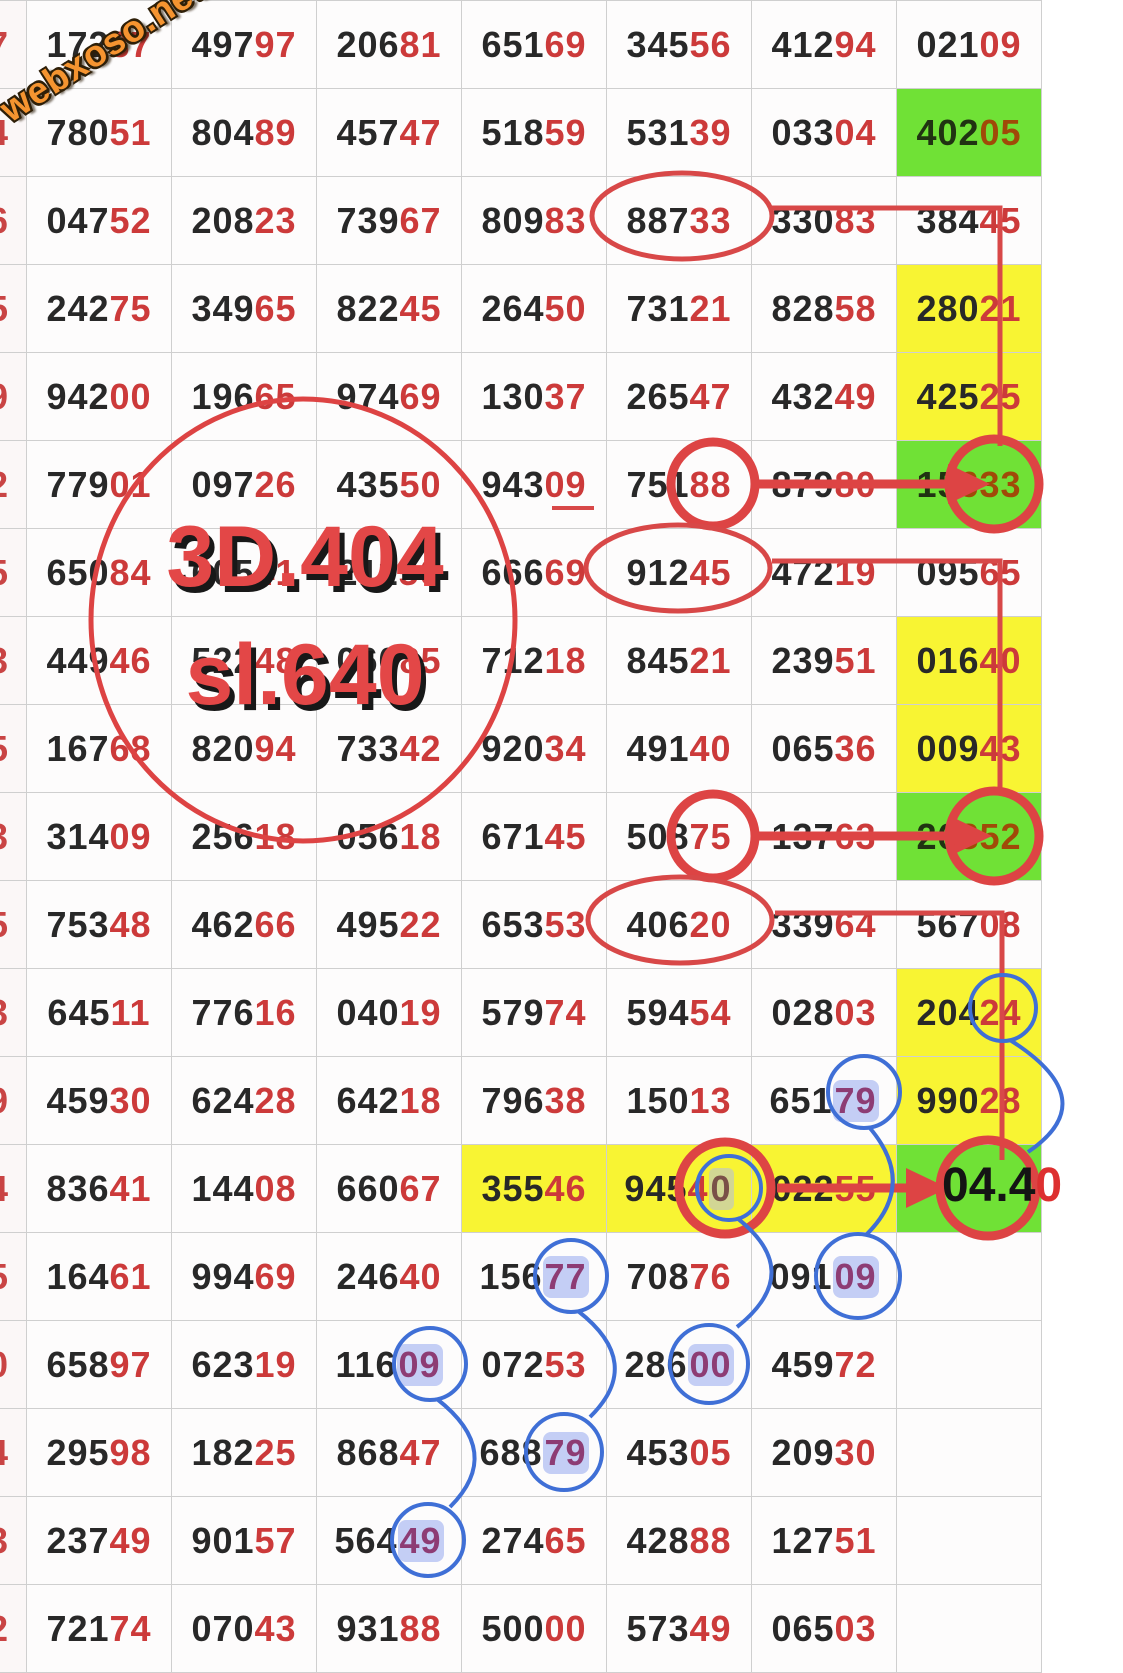 Image resolution: width=1123 pixels, height=1673 pixels. Describe the element at coordinates (824, 309) in the screenshot. I see `table-cell: 828 58` at that location.